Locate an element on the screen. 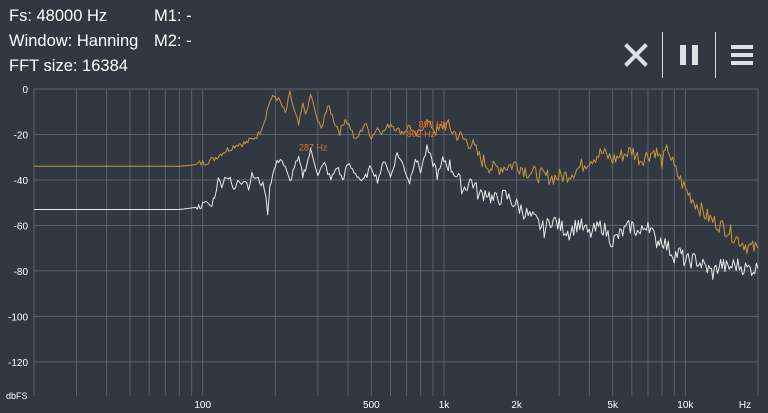 This screenshot has height=413, width=768. window-type-text: Window: Hanning is located at coordinates (74, 41).